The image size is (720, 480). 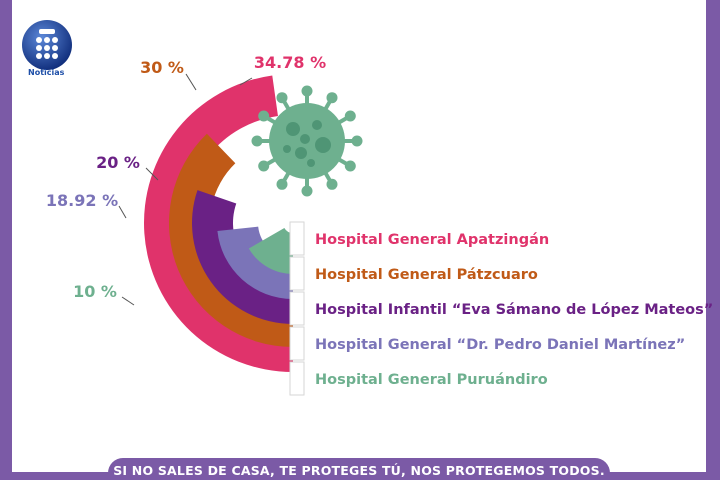 I want to click on logo-text: Noticias, so click(x=46, y=72).